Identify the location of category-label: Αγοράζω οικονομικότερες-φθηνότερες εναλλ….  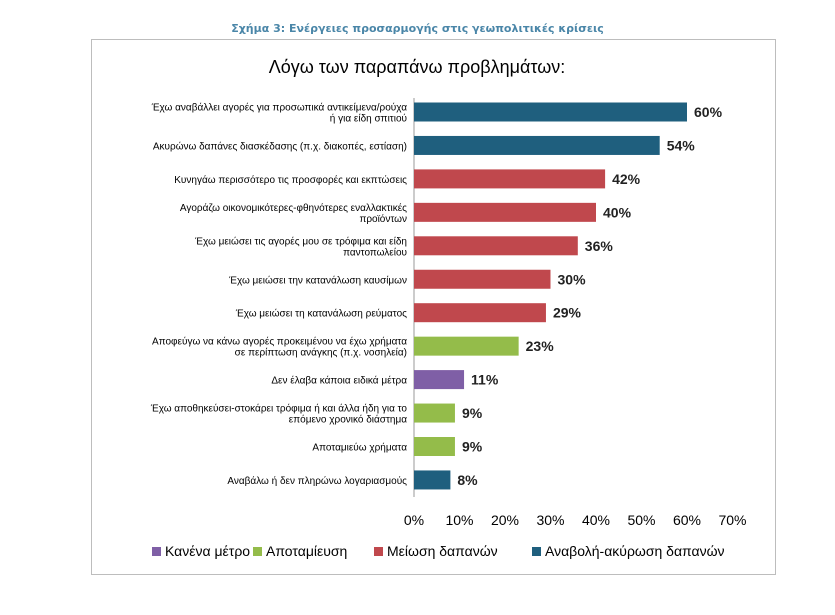
(293, 208).